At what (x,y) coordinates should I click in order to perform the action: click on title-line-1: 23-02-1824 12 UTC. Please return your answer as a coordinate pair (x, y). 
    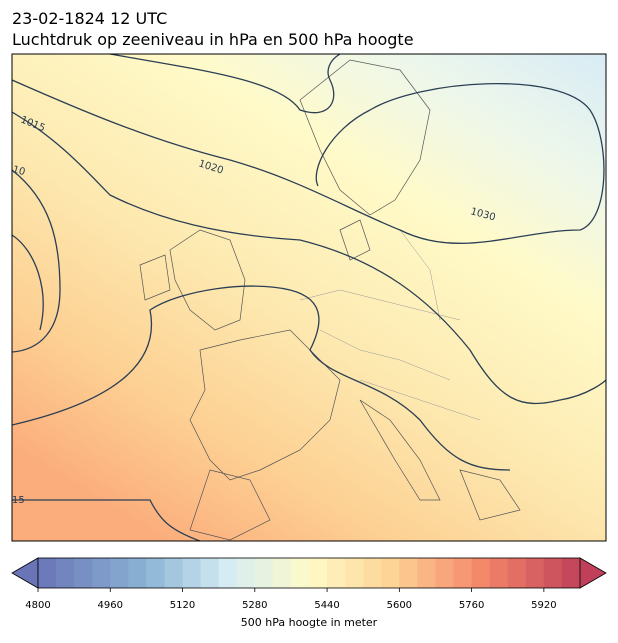
    Looking at the image, I should click on (89, 18).